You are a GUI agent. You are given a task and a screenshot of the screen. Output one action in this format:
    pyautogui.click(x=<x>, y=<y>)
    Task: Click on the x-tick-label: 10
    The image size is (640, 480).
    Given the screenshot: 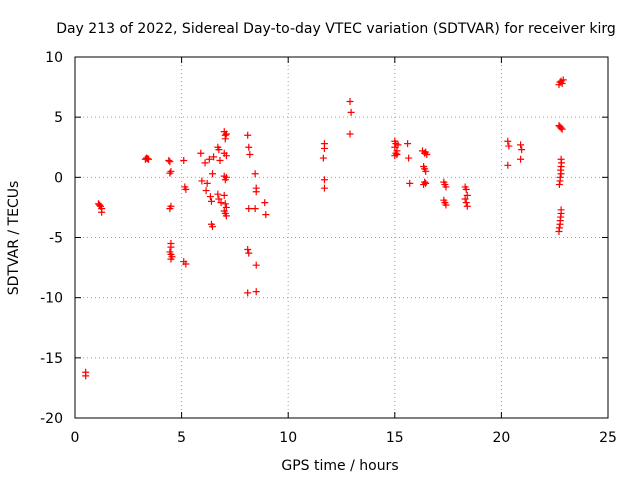 What is the action you would take?
    pyautogui.click(x=288, y=438)
    